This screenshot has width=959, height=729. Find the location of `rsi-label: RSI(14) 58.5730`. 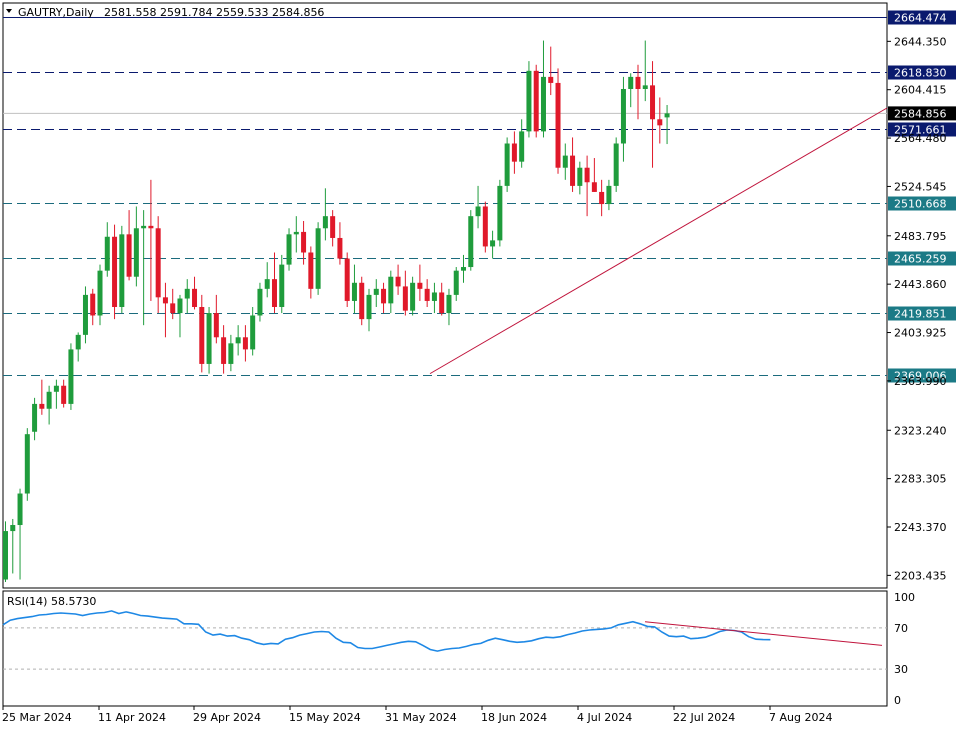

rsi-label: RSI(14) 58.5730 is located at coordinates (51, 601).